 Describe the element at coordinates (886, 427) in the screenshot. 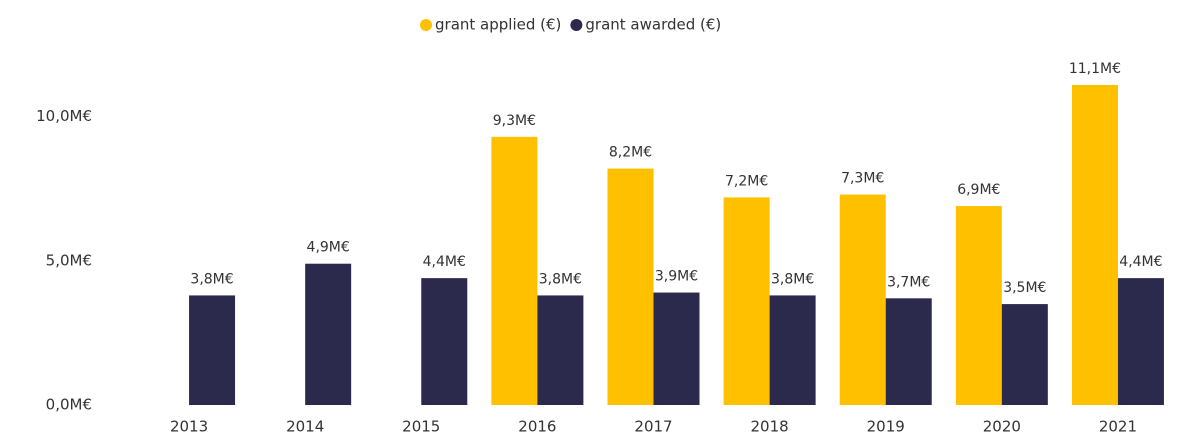

I see `x-tick-label: 2019` at that location.